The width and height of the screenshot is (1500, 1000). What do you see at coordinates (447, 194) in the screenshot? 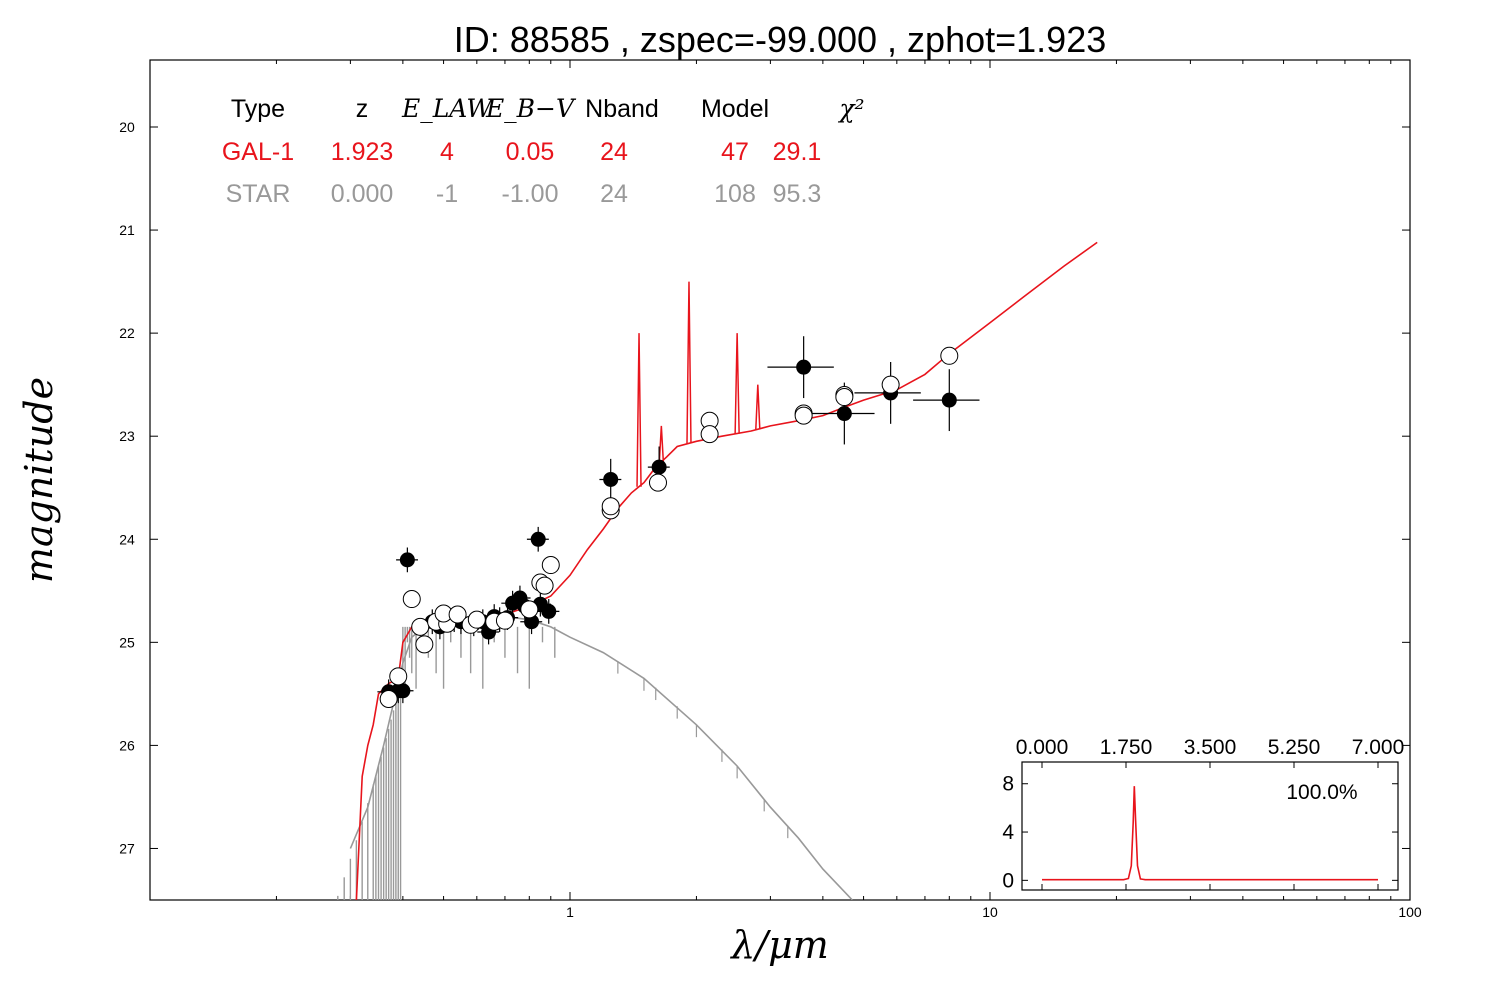
I see `fit-table-cell: -1` at bounding box center [447, 194].